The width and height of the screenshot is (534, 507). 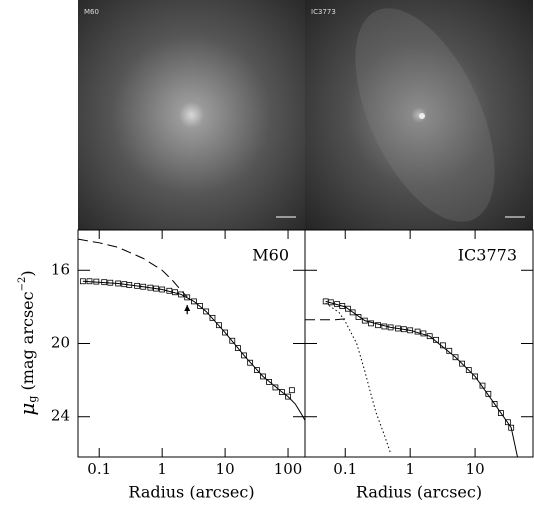 I want to click on arrow-head, so click(x=187, y=308).